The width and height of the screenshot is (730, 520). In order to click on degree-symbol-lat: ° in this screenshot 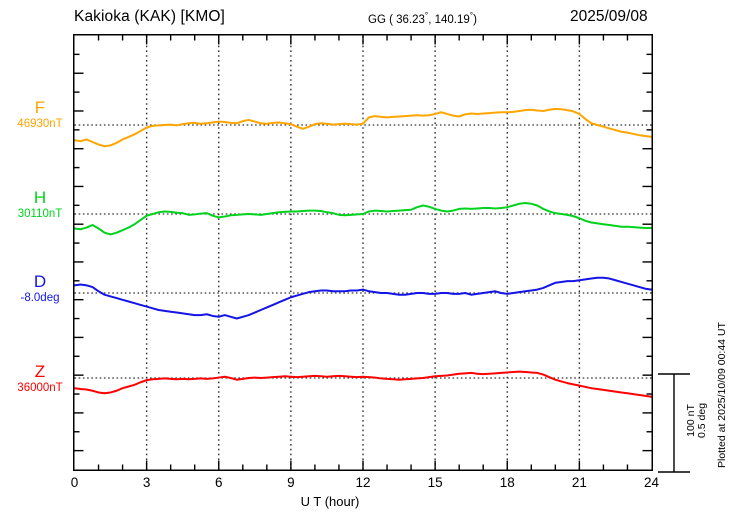, I will do `click(426, 15)`.